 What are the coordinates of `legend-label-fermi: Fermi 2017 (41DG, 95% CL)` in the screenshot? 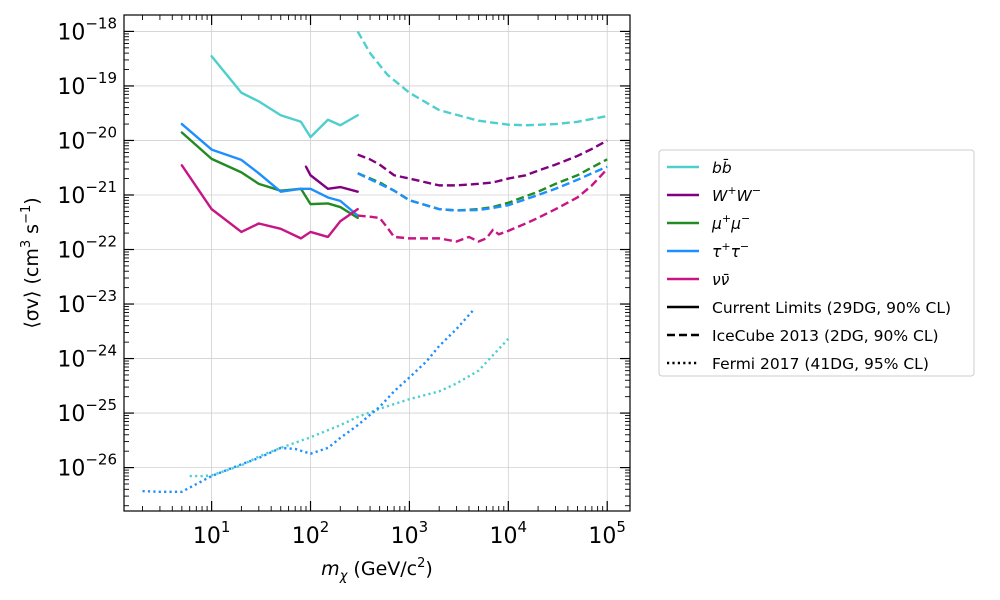 It's located at (820, 364).